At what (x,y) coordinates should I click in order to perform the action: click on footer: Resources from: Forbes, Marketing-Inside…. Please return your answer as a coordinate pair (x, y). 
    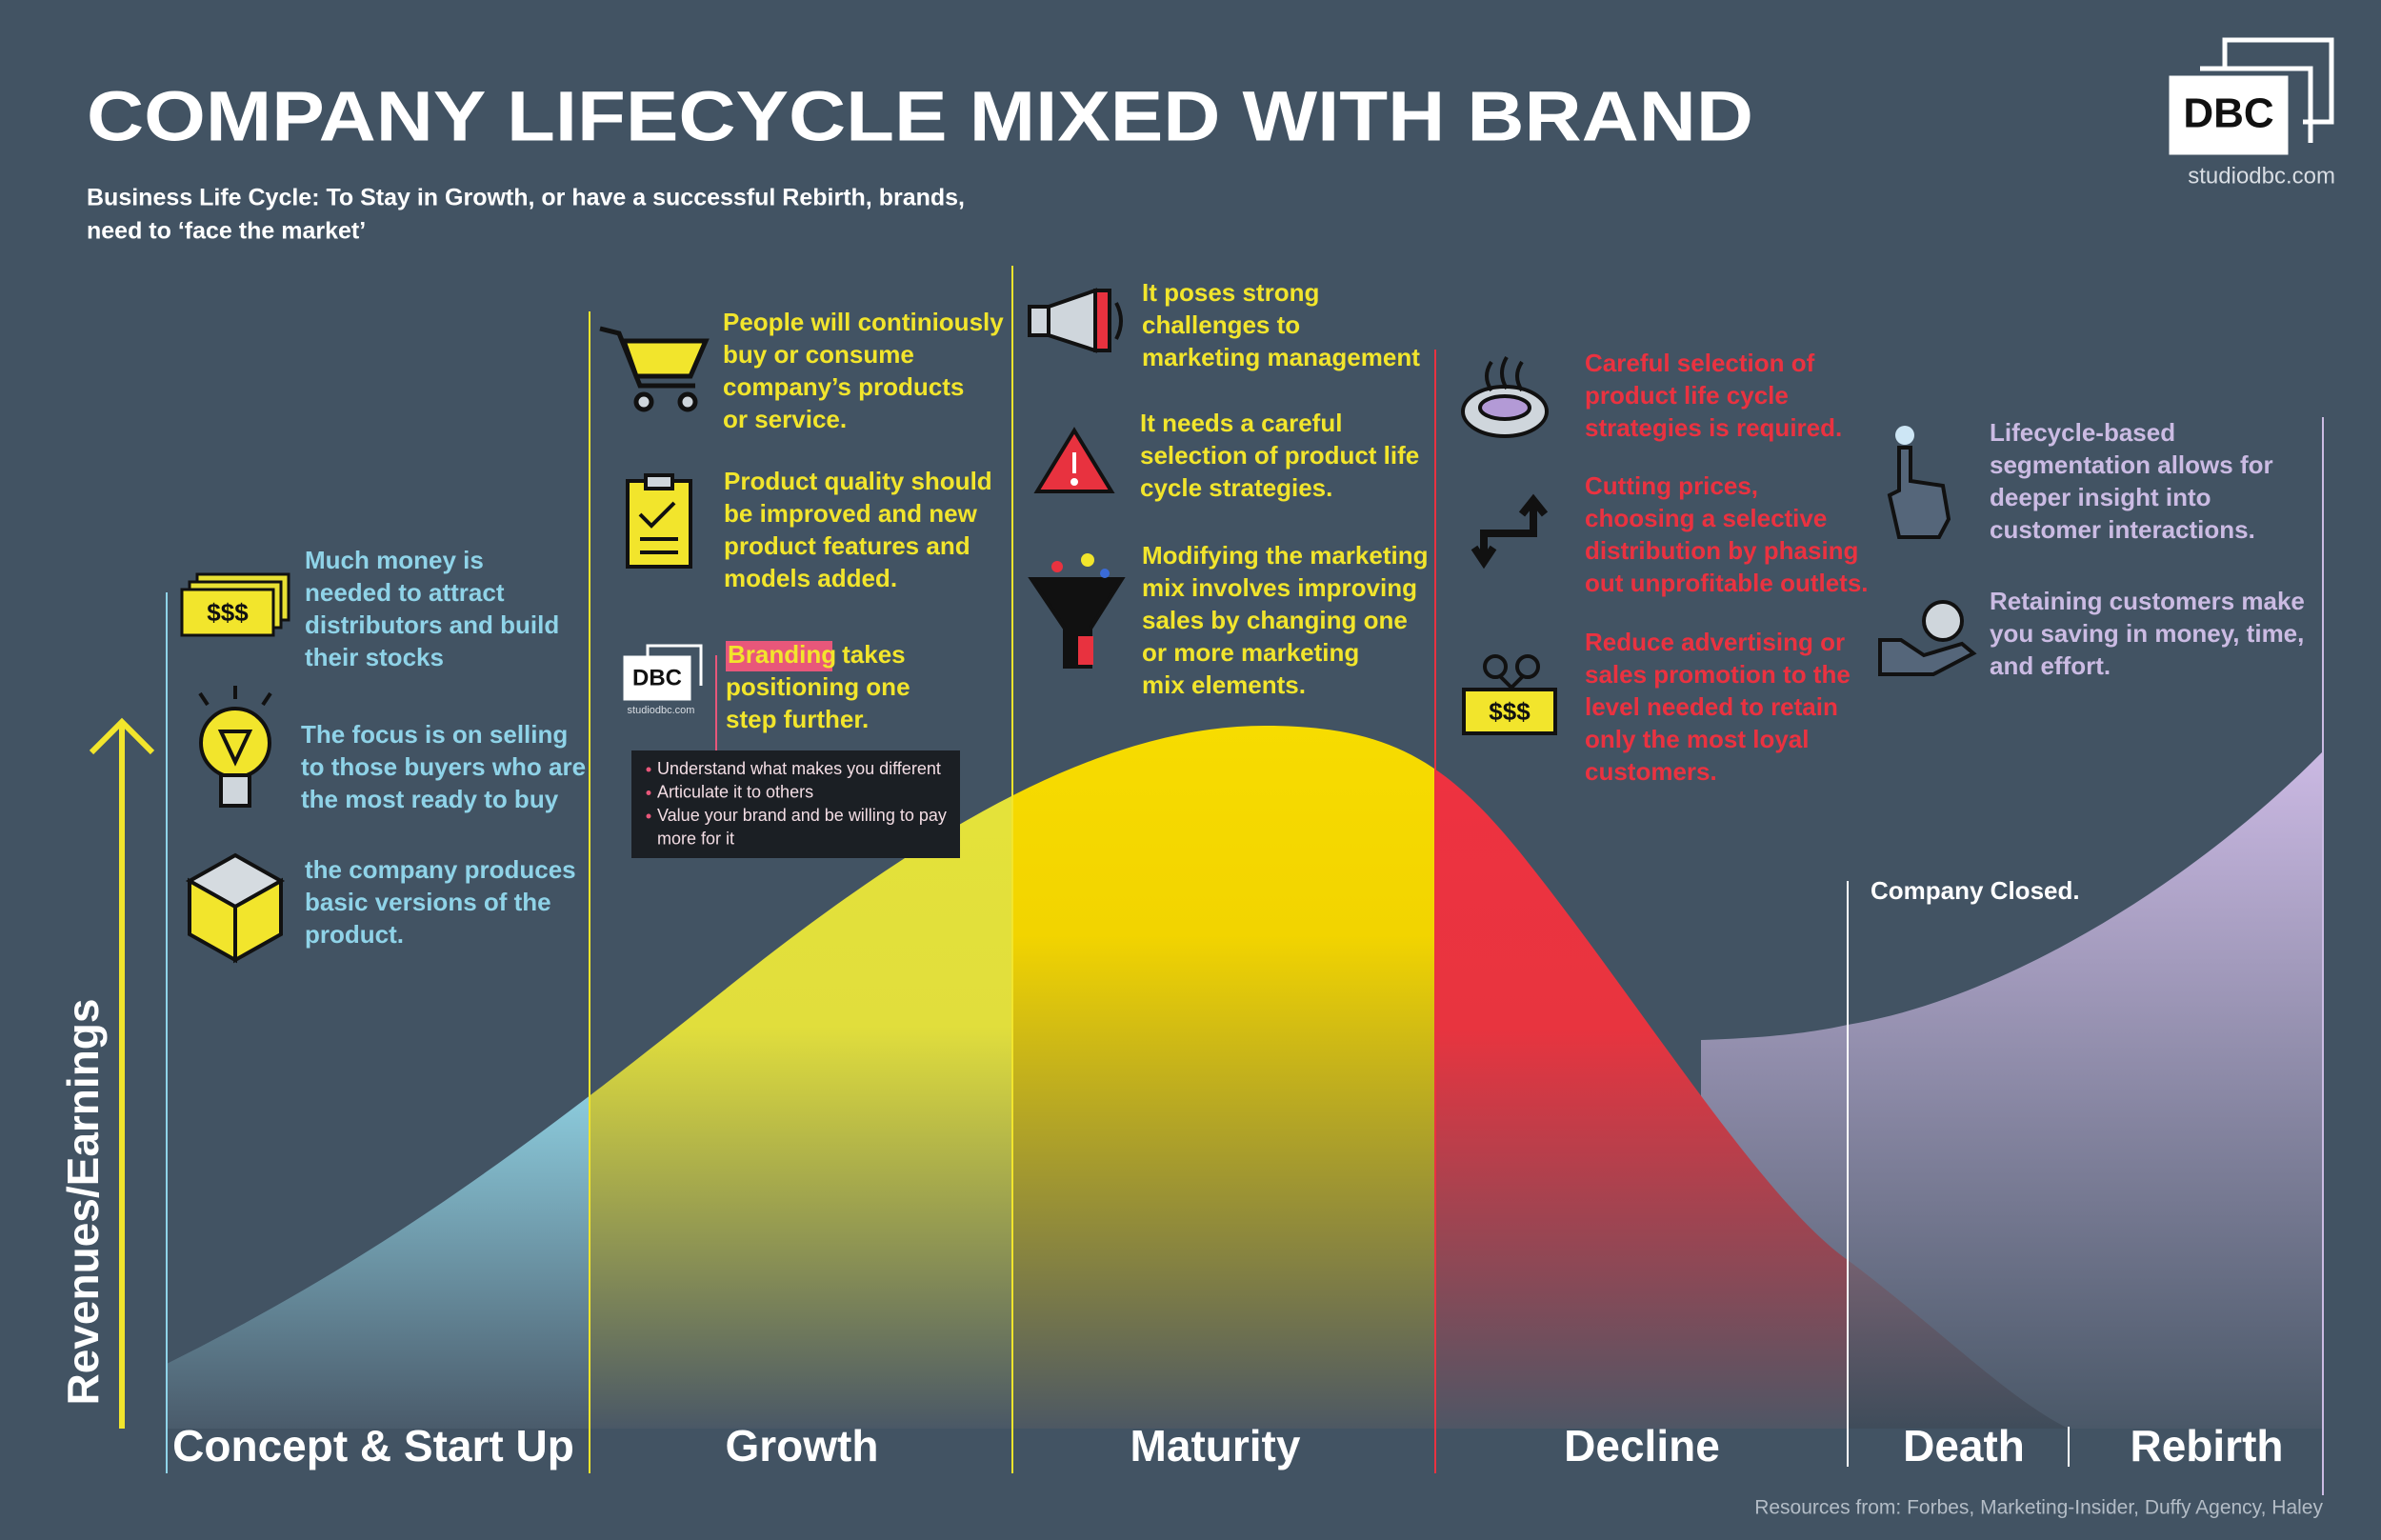
    Looking at the image, I should click on (2038, 1508).